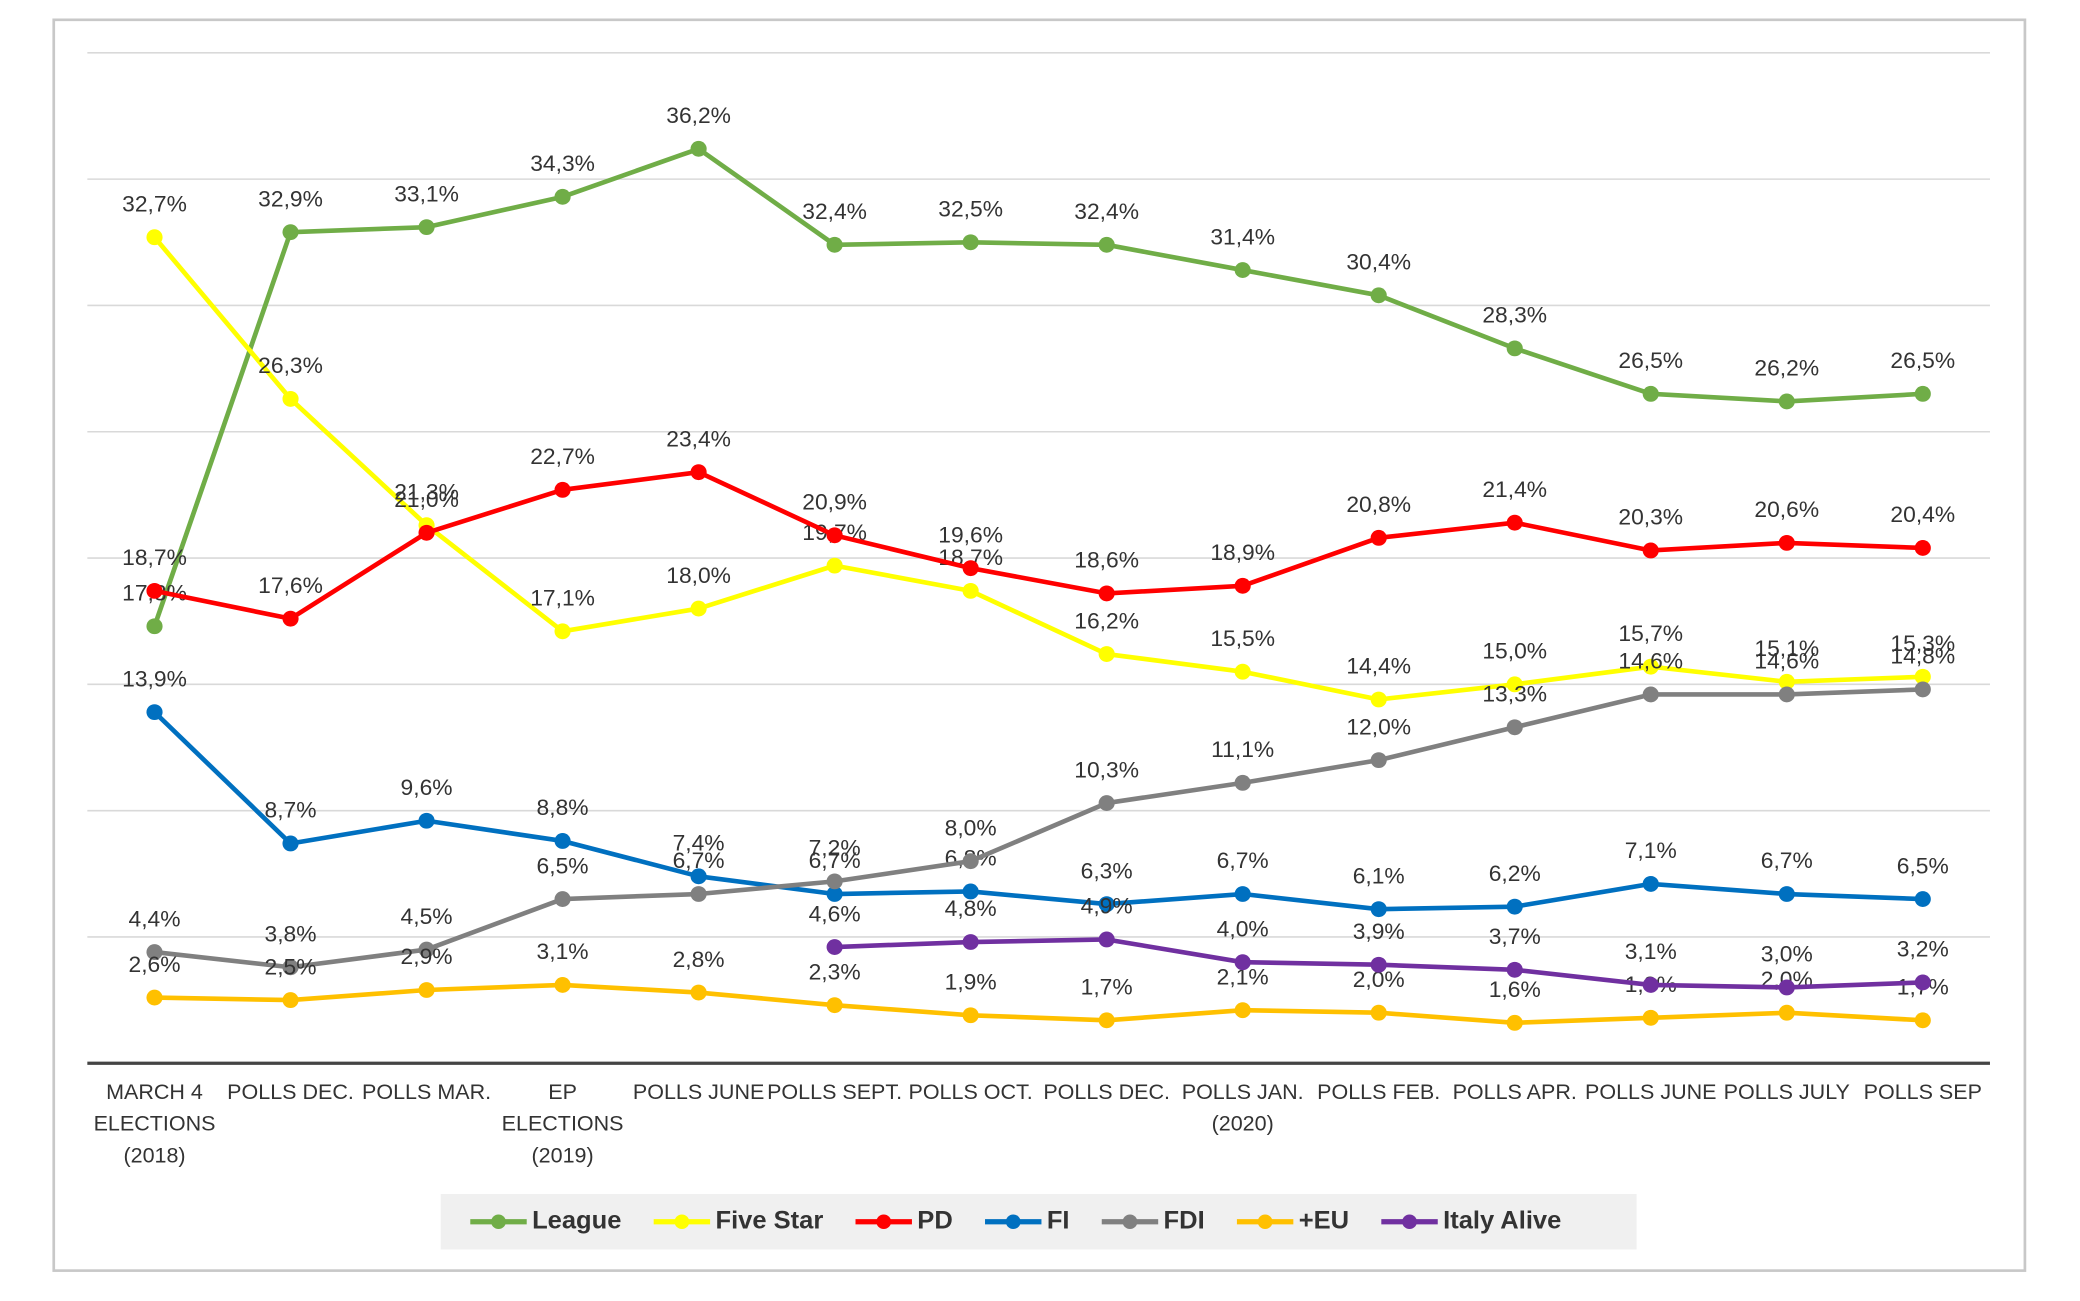  Describe the element at coordinates (427, 916) in the screenshot. I see `data-label: 4,5%` at that location.